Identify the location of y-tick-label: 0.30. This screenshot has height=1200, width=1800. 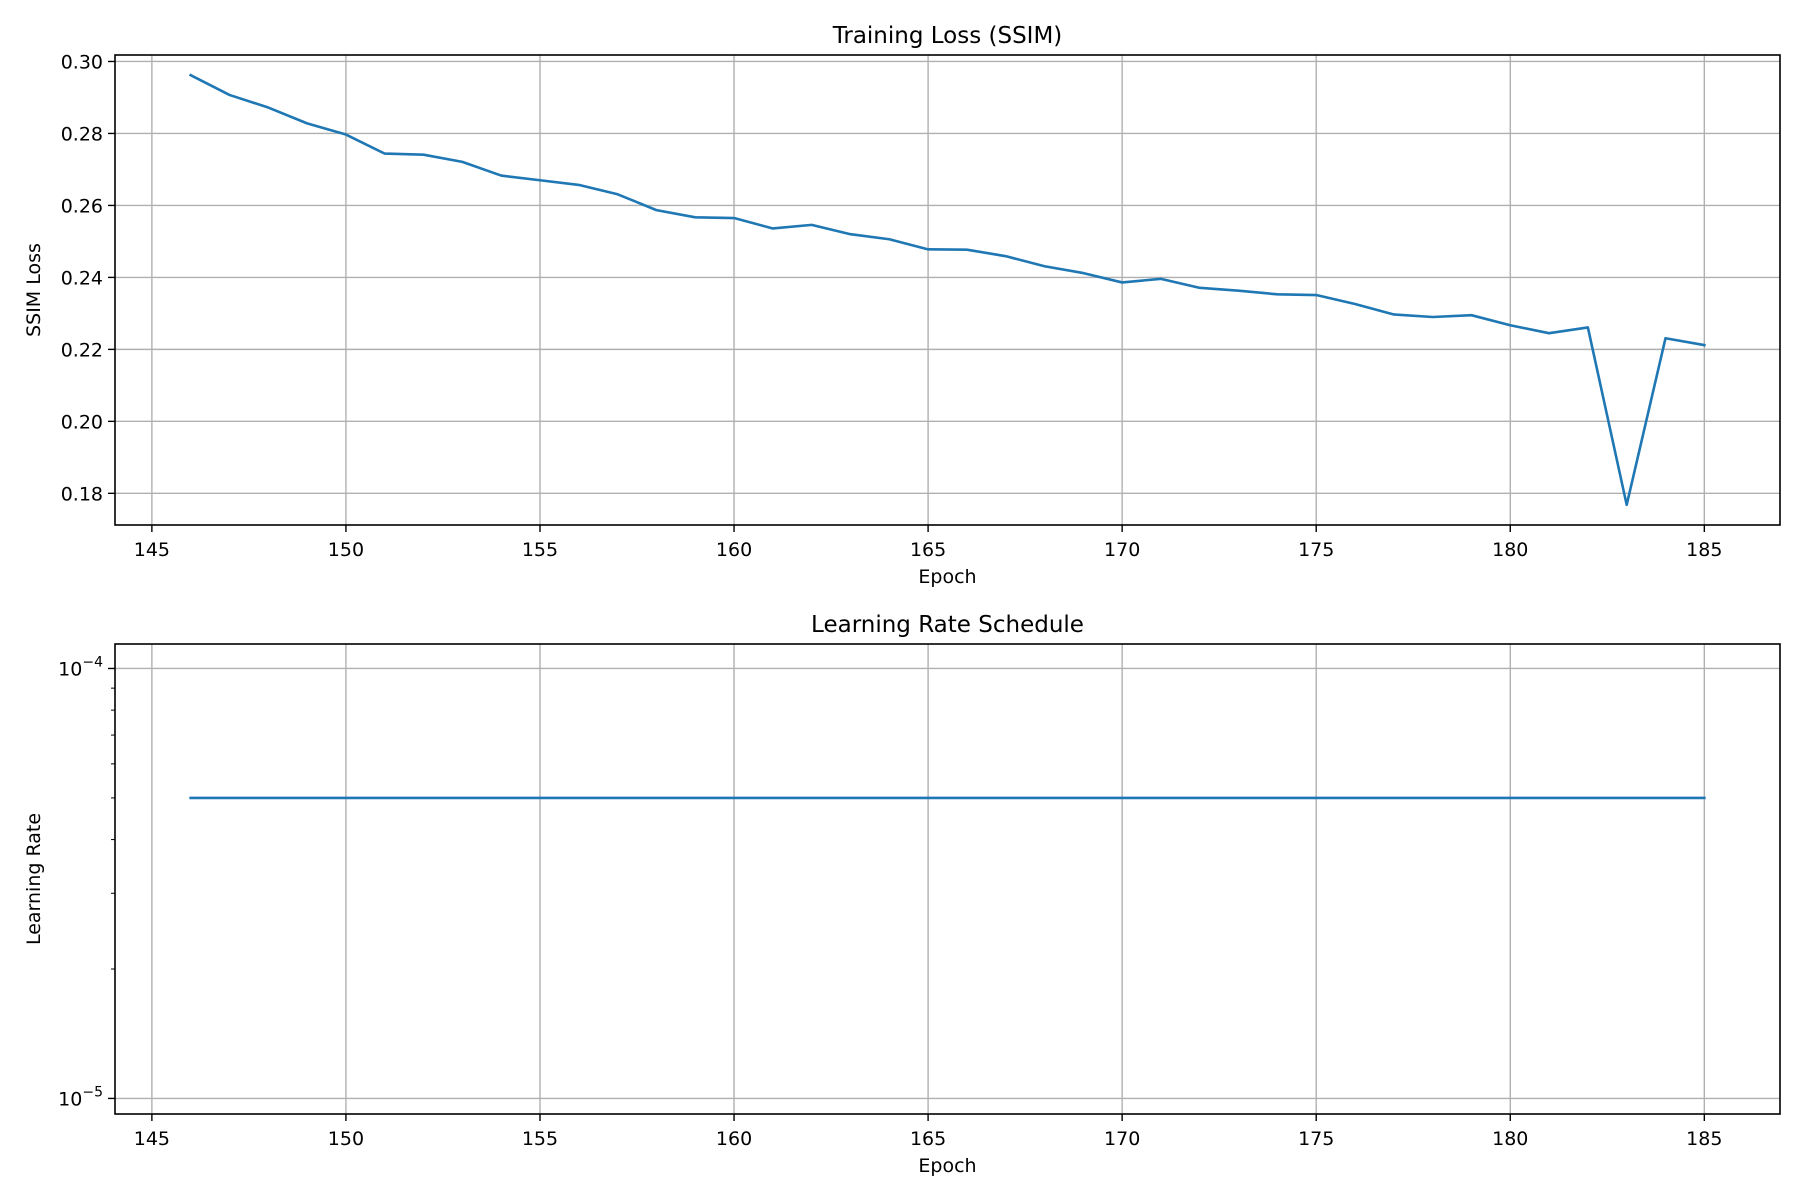
(82, 62).